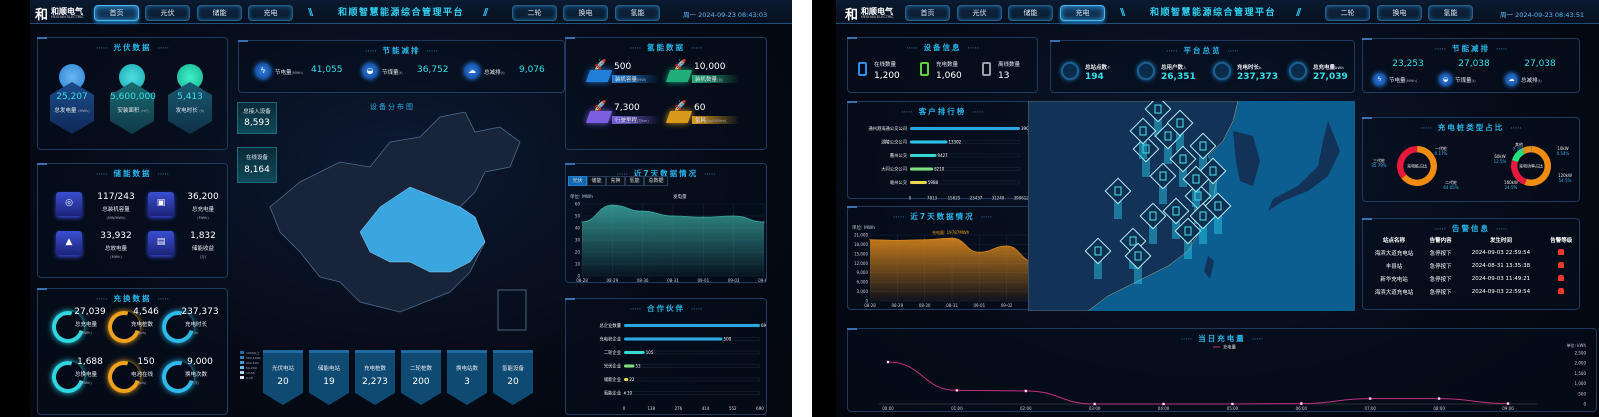 The width and height of the screenshot is (1599, 417). I want to click on alarm-station: 新华充电站, so click(1394, 279).